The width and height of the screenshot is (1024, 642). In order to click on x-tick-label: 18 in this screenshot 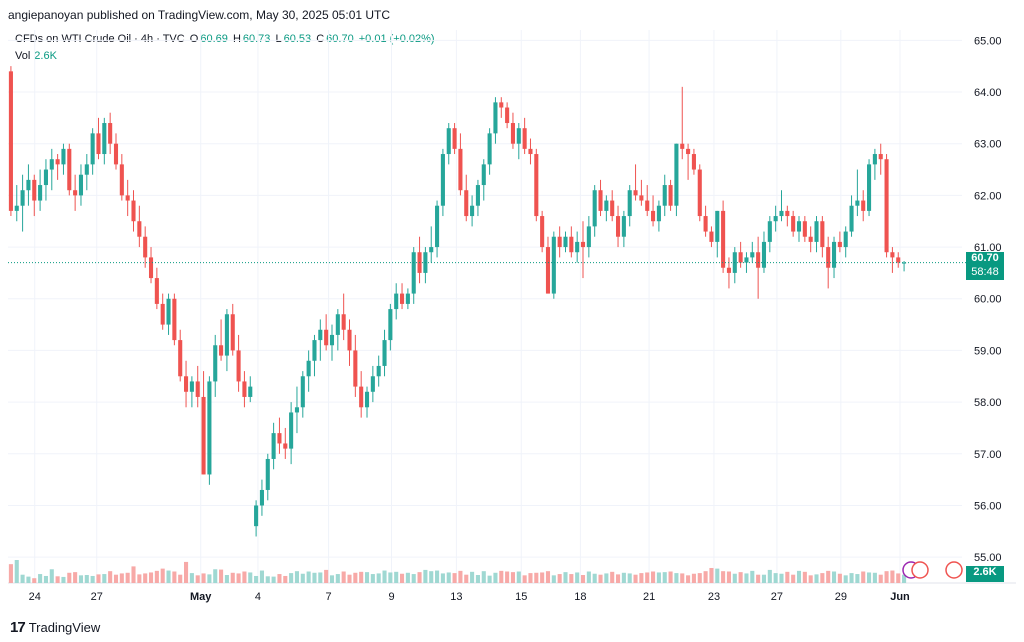, I will do `click(580, 597)`.